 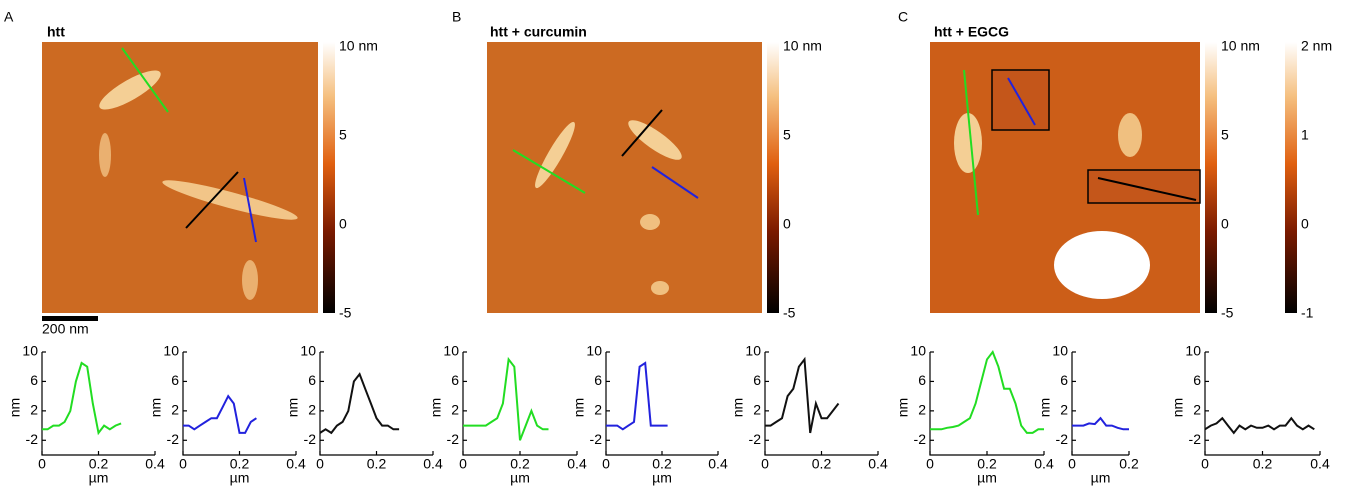 What do you see at coordinates (56, 32) in the screenshot?
I see `panel-title: htt` at bounding box center [56, 32].